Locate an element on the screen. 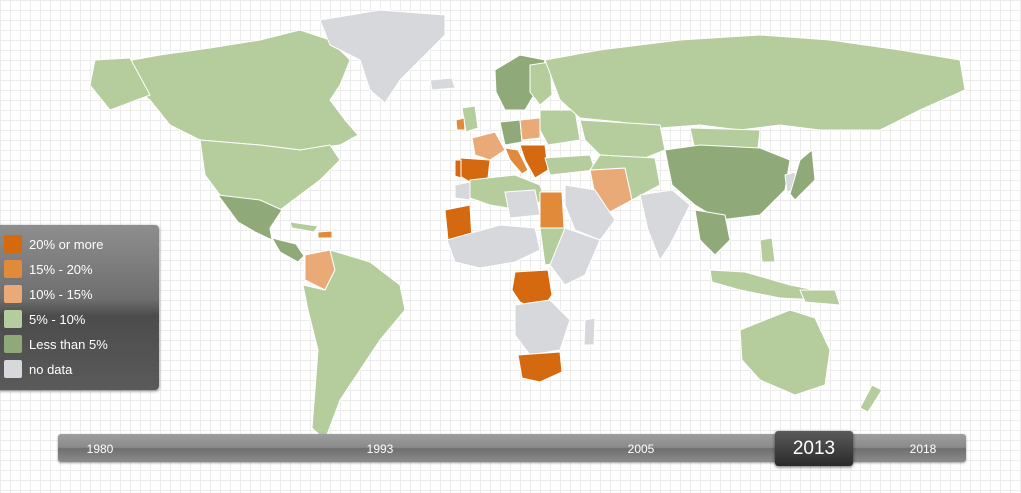 The height and width of the screenshot is (493, 1021). france is located at coordinates (488, 146).